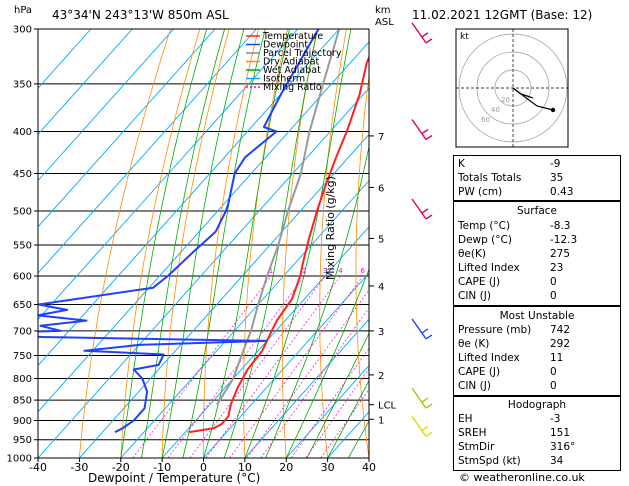 This screenshot has width=629, height=486. Describe the element at coordinates (381, 420) in the screenshot. I see `altitude-tick-label: 1` at that location.